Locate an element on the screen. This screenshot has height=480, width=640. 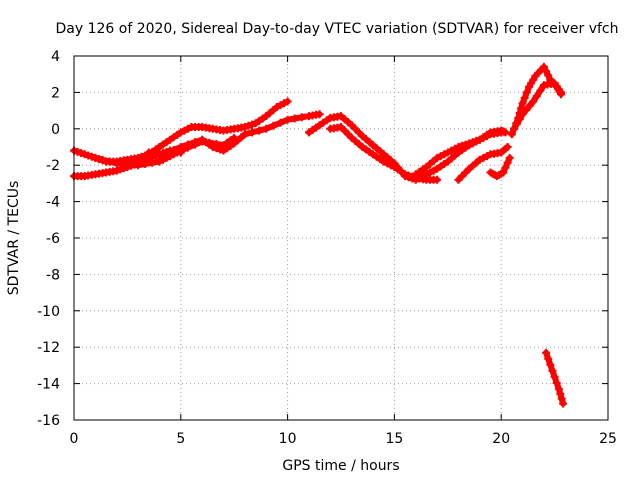
x-tick-label: 15 is located at coordinates (394, 439).